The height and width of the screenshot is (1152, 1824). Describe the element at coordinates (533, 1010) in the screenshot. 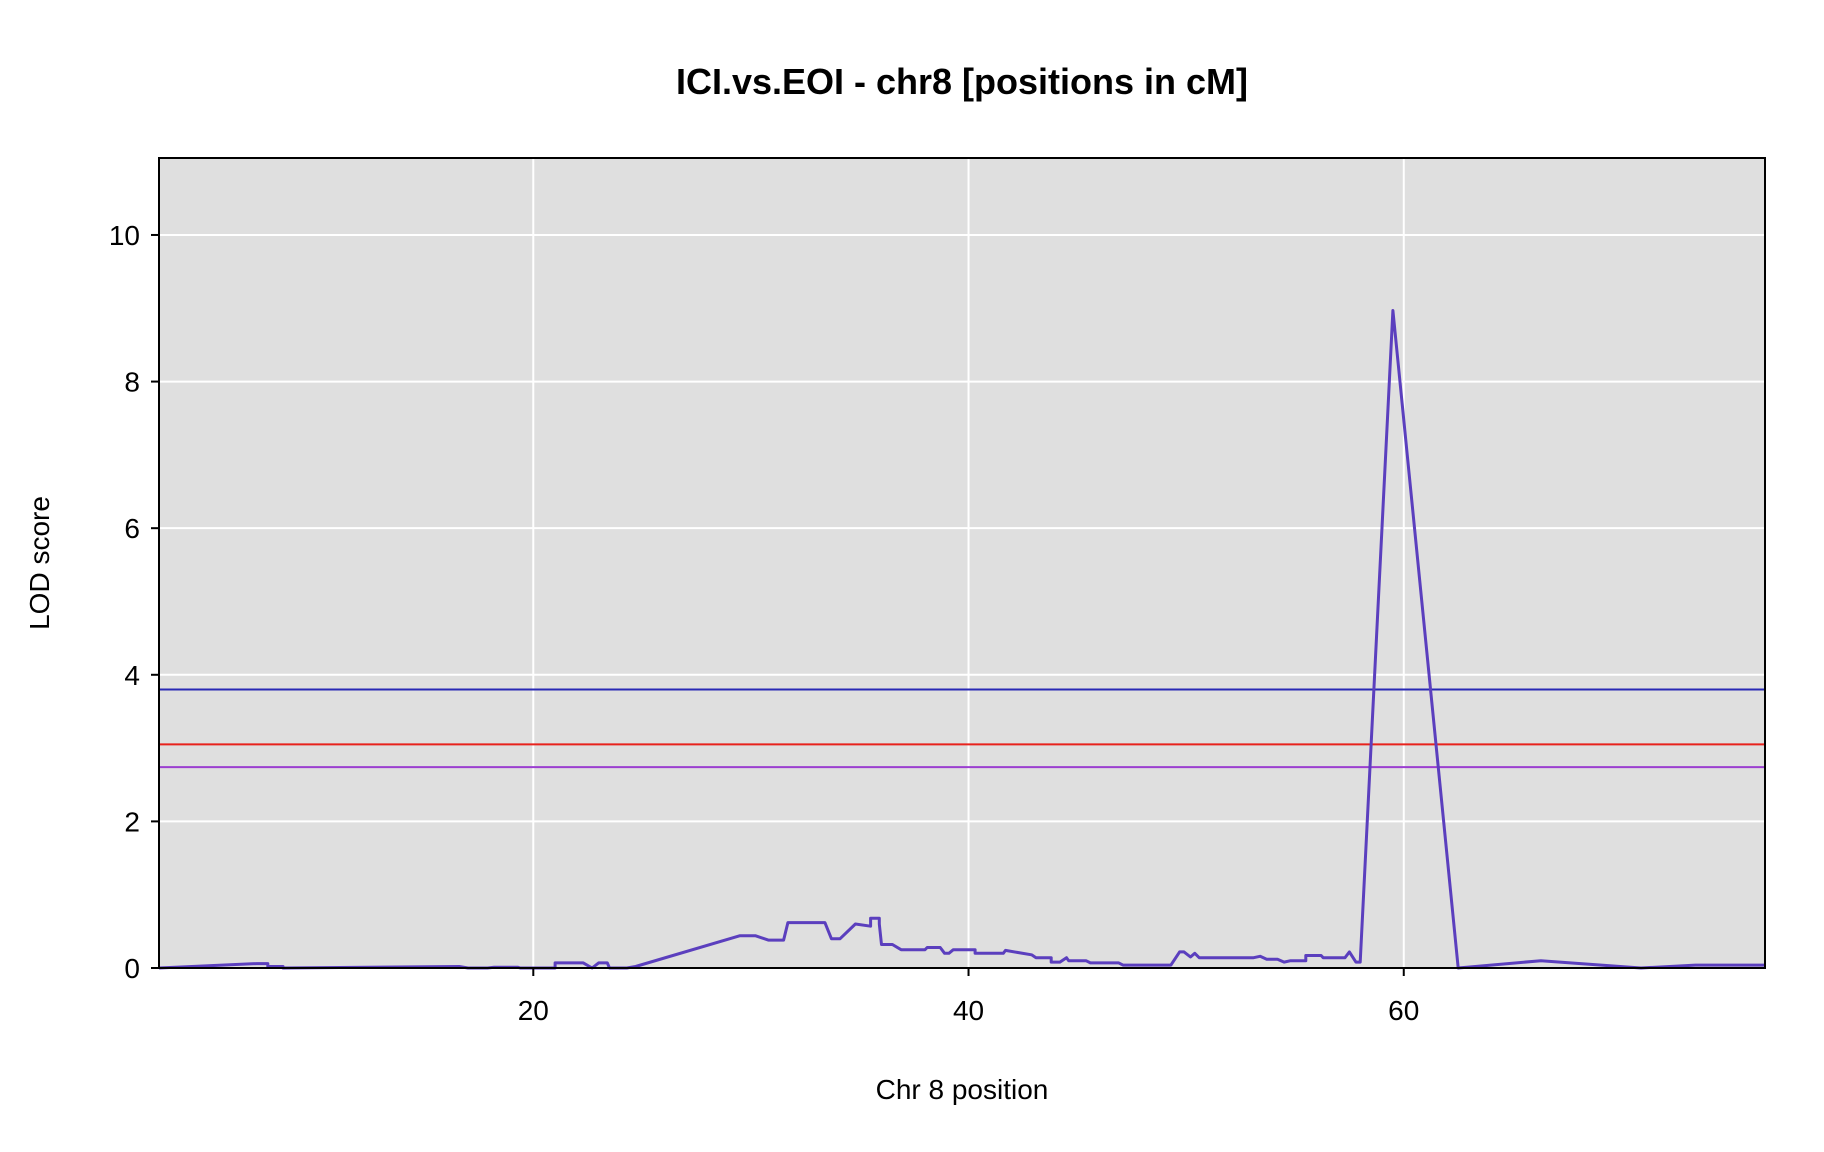

I see `x-tick-label: 20` at that location.